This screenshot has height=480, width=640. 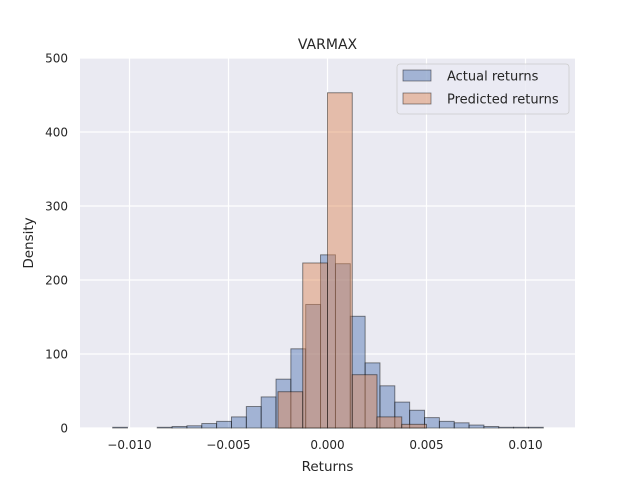 I want to click on legend: Actual returns Predicted returns, so click(x=483, y=89).